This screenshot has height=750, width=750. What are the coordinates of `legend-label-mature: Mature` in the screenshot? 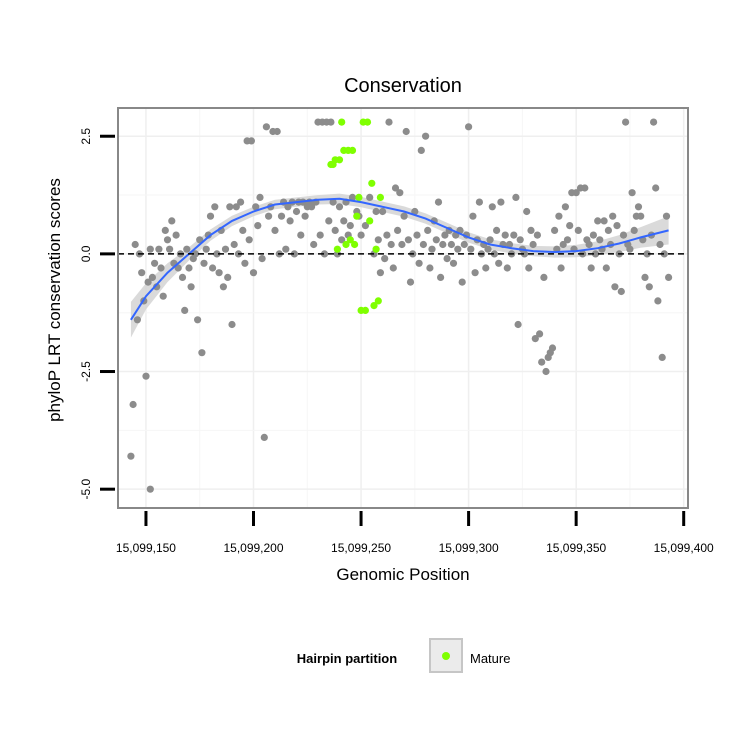 It's located at (490, 658).